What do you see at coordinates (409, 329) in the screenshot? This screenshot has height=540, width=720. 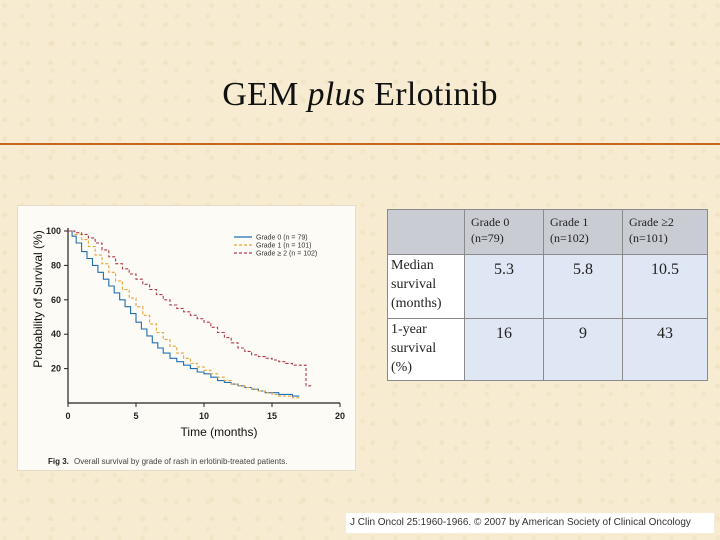 I see `row-header-line: 1-year` at bounding box center [409, 329].